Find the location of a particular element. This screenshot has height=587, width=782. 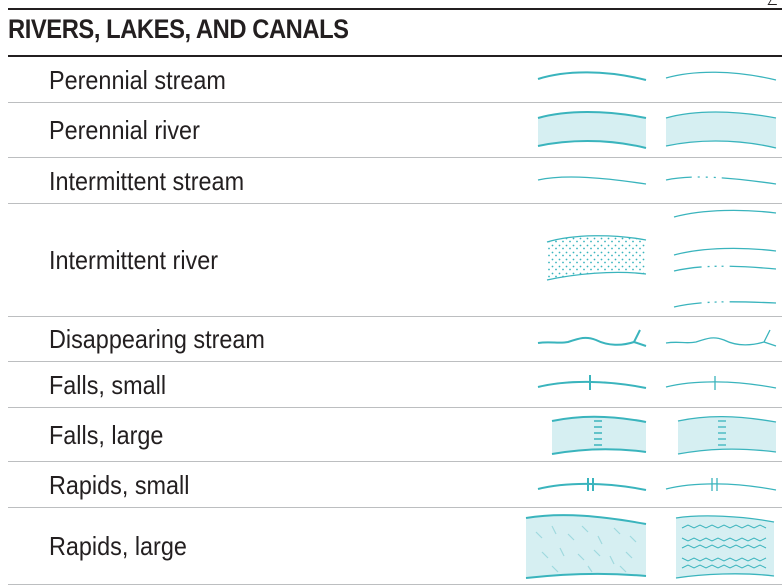

legend-row-perennial-stream: Perennial stream is located at coordinates (395, 80).